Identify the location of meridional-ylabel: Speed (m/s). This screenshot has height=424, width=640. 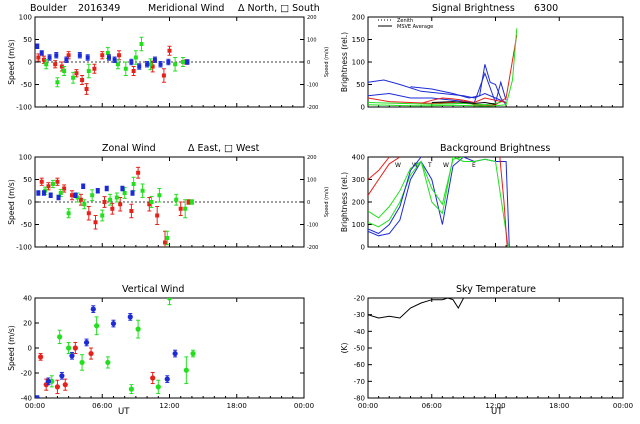
(11, 62).